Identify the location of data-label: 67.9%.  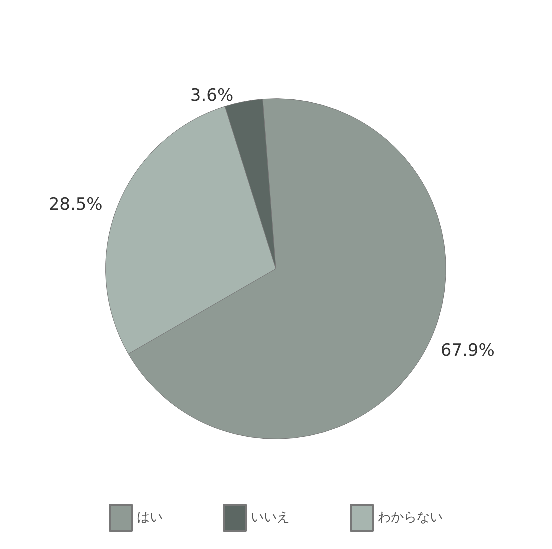
(467, 351).